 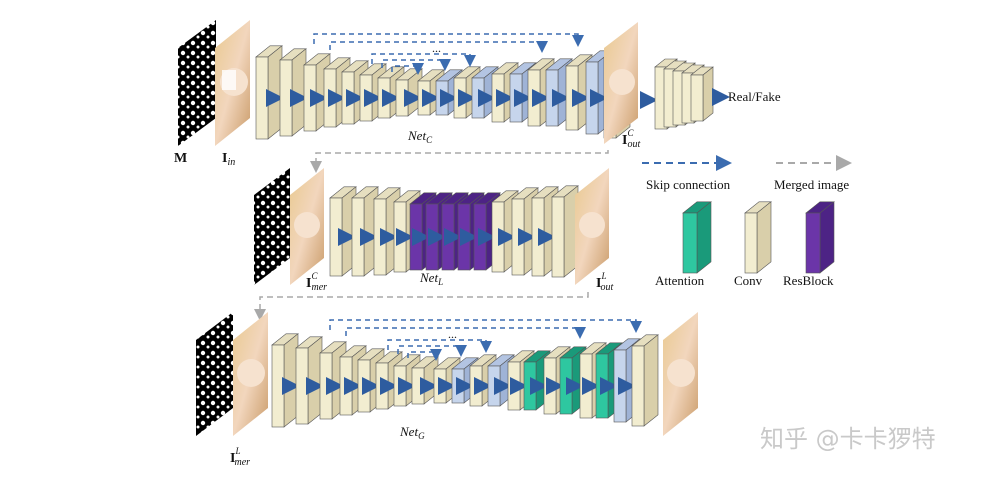 I want to click on skip-connection-legend-label: Skip connection, so click(x=688, y=184).